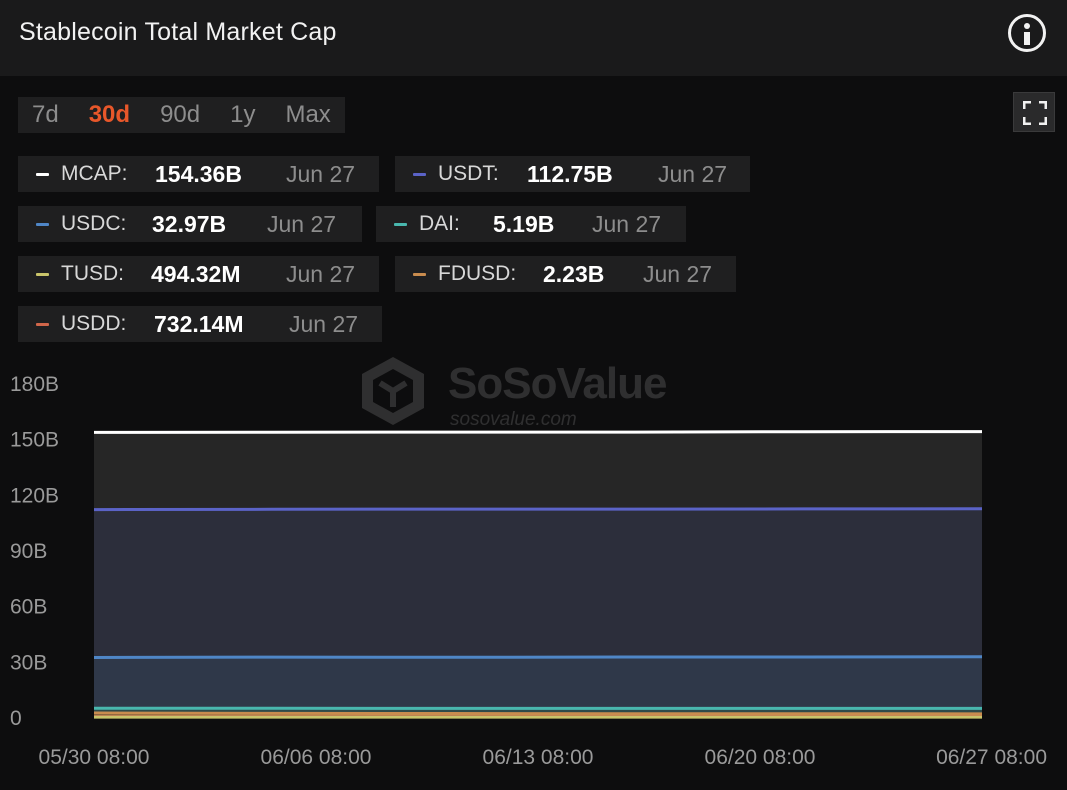  I want to click on info-icon-dot, so click(1027, 26).